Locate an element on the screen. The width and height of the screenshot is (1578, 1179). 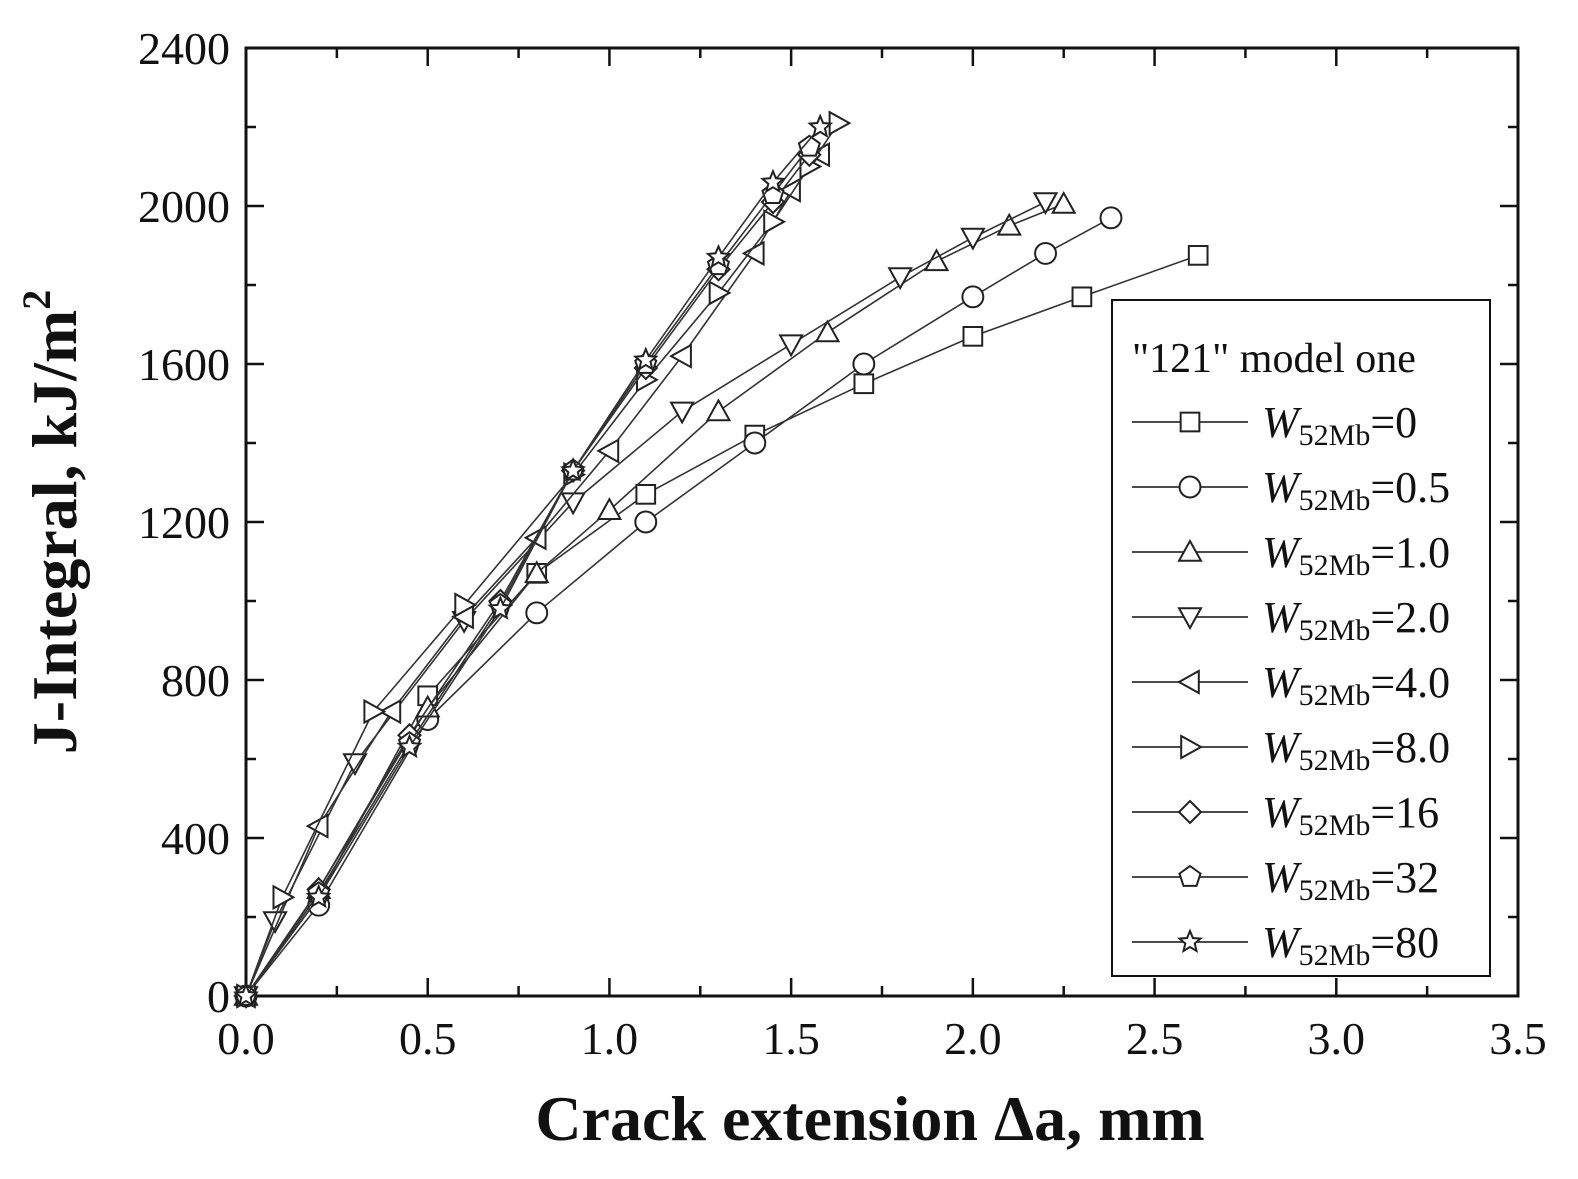
legend-label: W52Mb=2.0 is located at coordinates (1356, 620).